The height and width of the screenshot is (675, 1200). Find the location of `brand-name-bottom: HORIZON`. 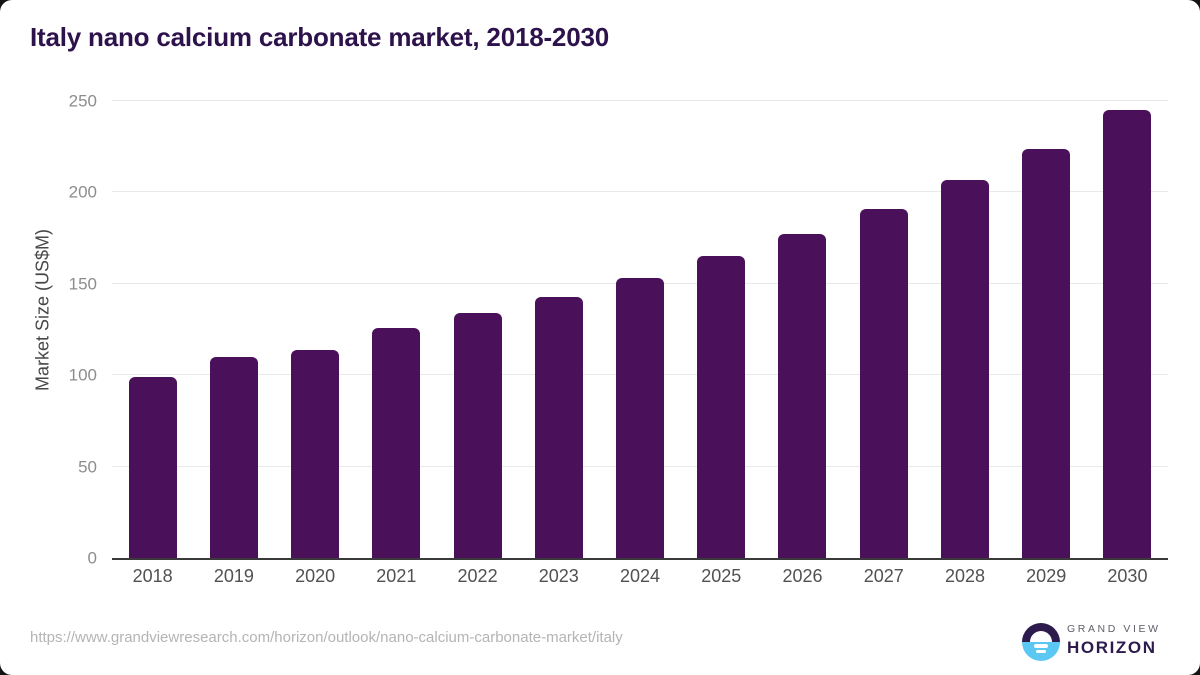

brand-name-bottom: HORIZON is located at coordinates (1112, 647).